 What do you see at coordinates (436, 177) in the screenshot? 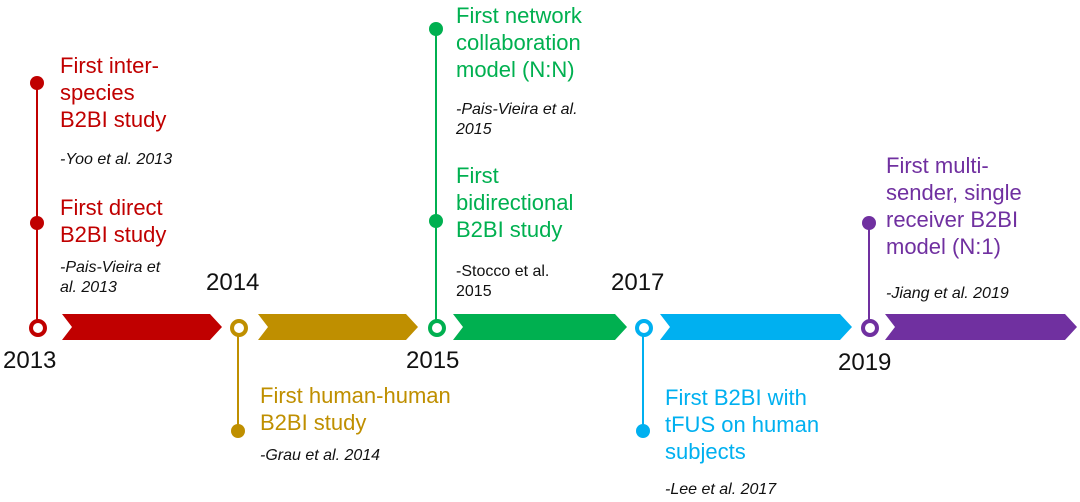
I see `stem-2015` at bounding box center [436, 177].